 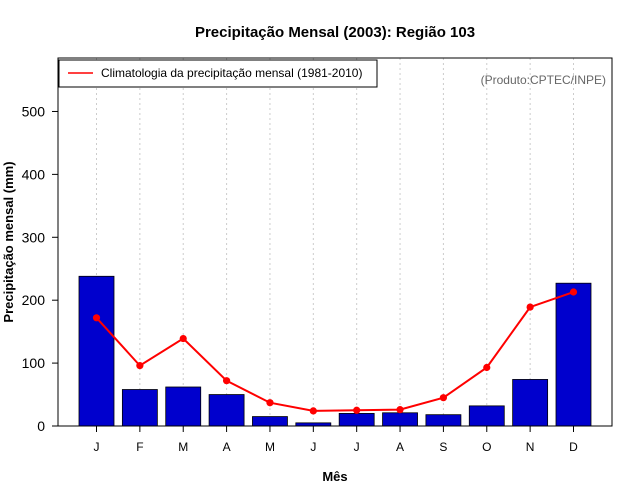 I want to click on x-tick-label-2: M, so click(x=183, y=447).